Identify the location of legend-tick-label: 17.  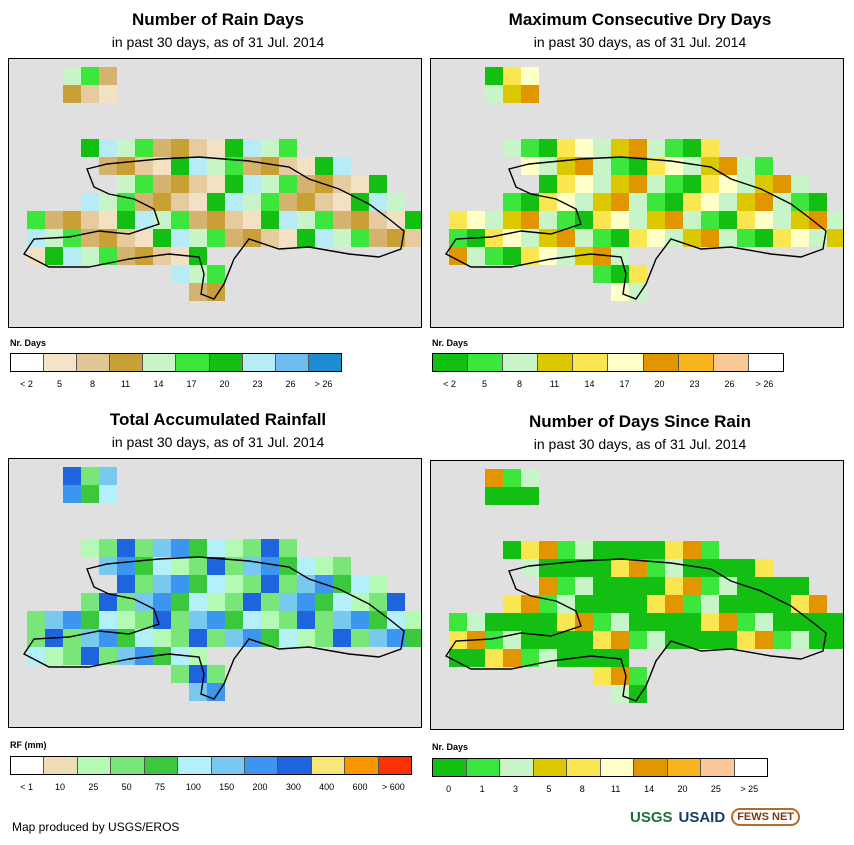
(191, 384).